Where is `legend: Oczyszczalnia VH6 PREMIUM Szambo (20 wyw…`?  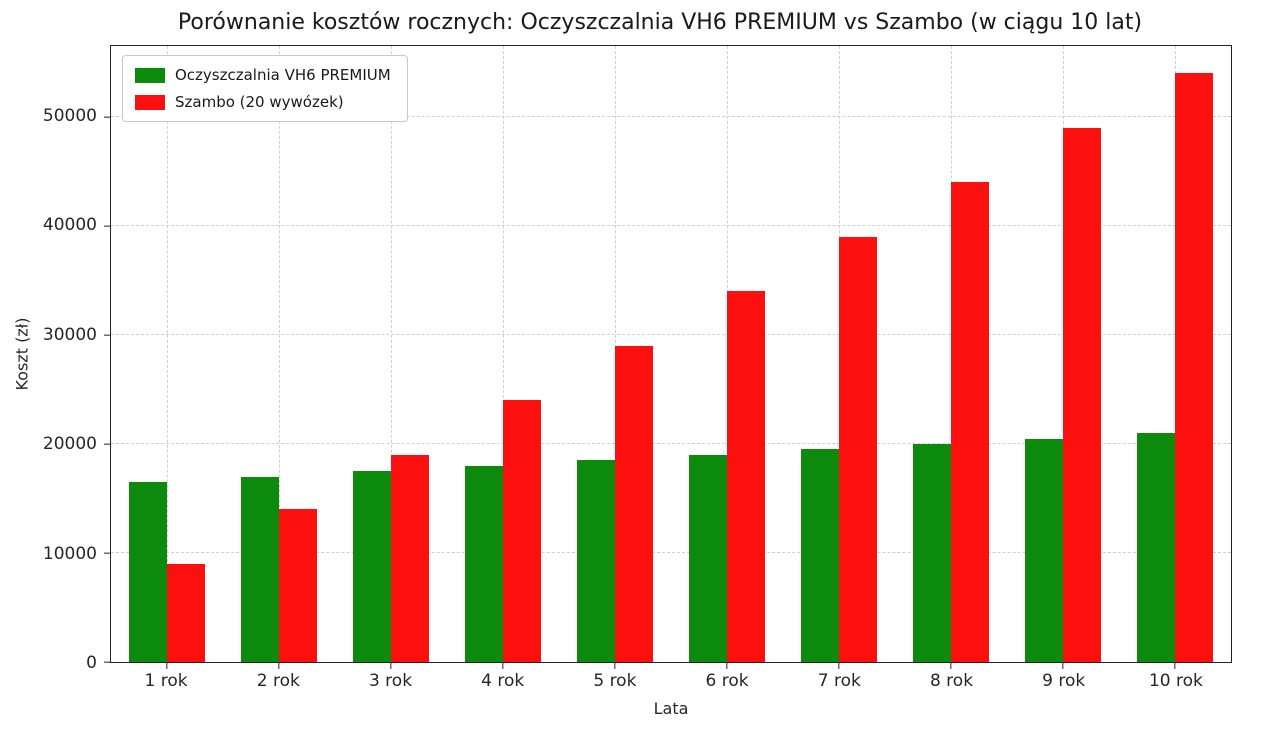
legend: Oczyszczalnia VH6 PREMIUM Szambo (20 wyw… is located at coordinates (265, 88).